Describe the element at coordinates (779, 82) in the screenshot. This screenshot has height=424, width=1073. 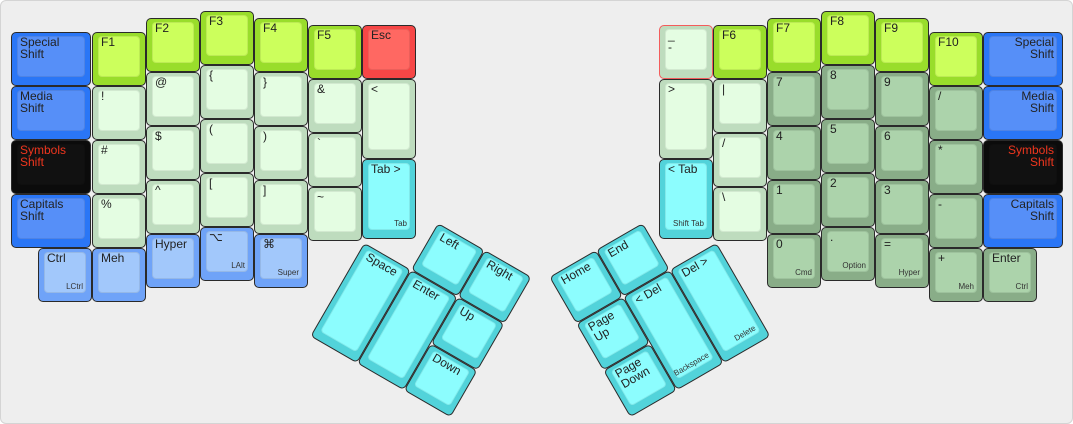
I see `key-label: 7` at that location.